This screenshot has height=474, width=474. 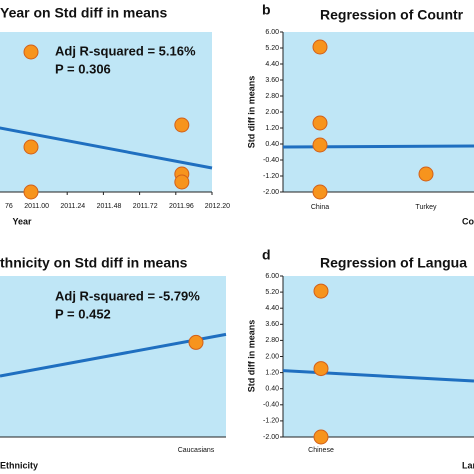 I want to click on x-tick-label: 2011.48, so click(x=109, y=206).